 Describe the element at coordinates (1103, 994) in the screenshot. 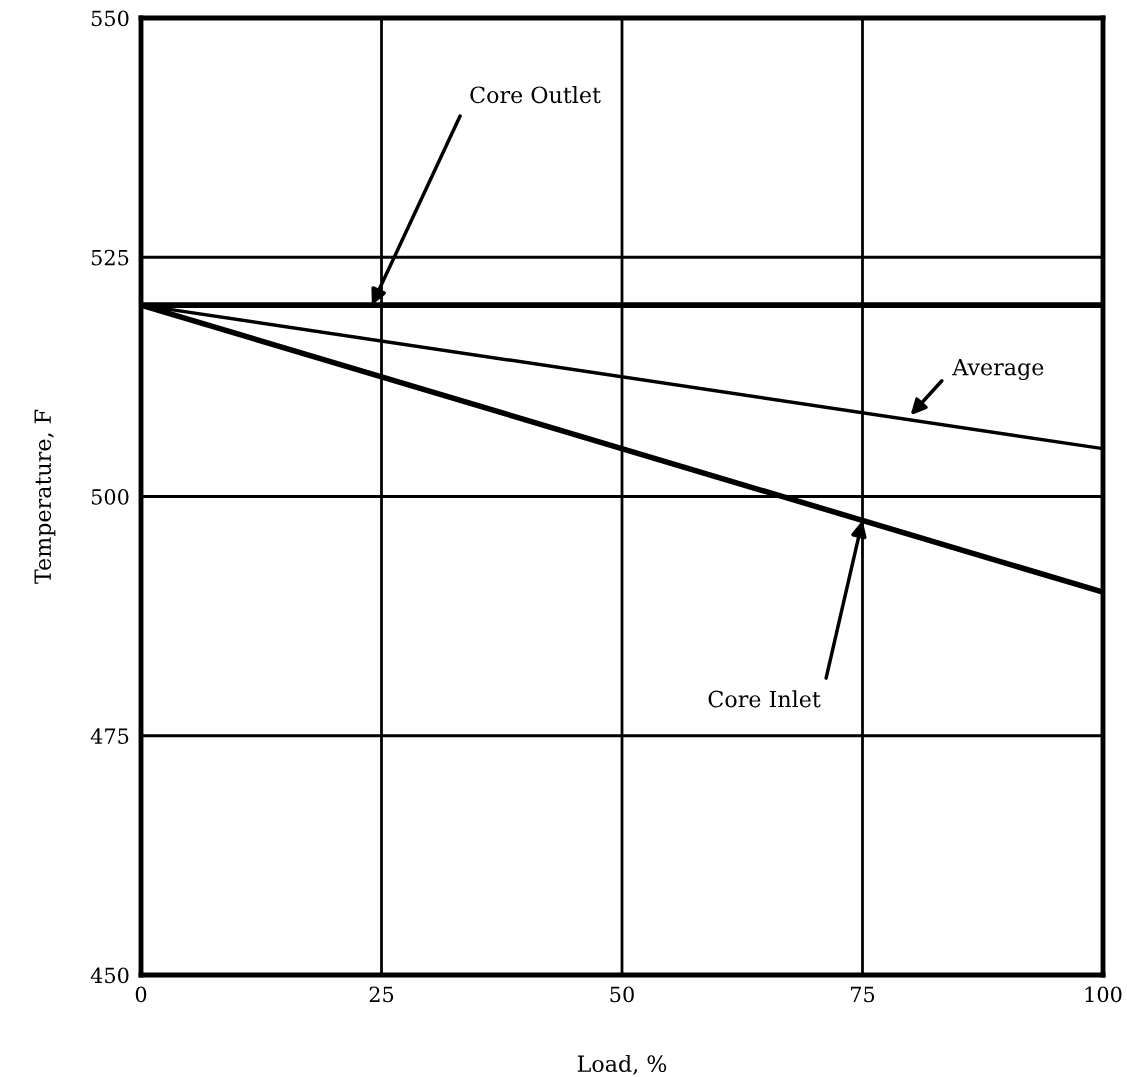

I see `x-tick-label: 100` at that location.